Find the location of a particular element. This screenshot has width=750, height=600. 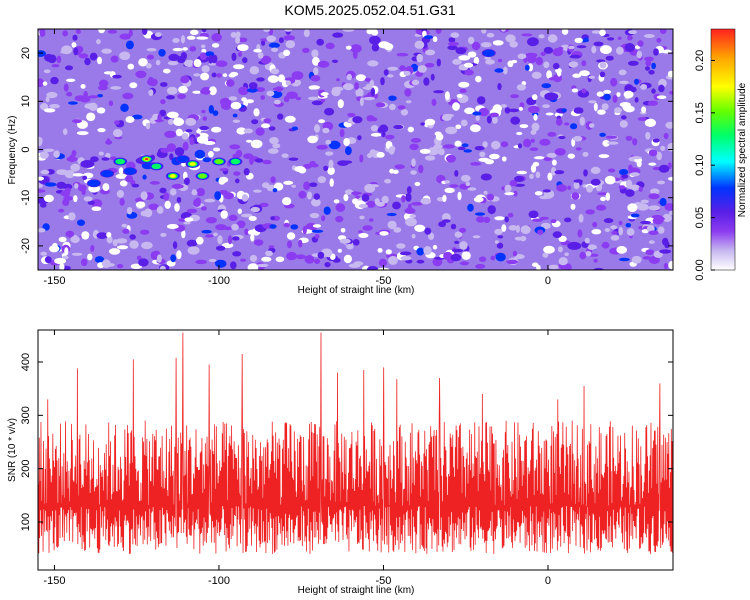

y-tick-label: 200 is located at coordinates (26, 468).